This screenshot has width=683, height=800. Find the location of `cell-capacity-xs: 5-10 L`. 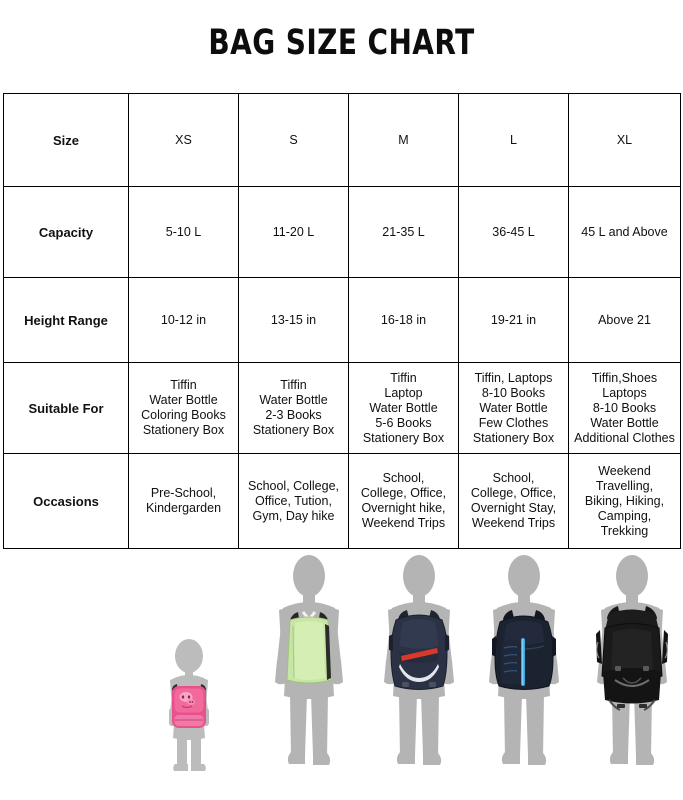

cell-capacity-xs: 5-10 L is located at coordinates (183, 232).